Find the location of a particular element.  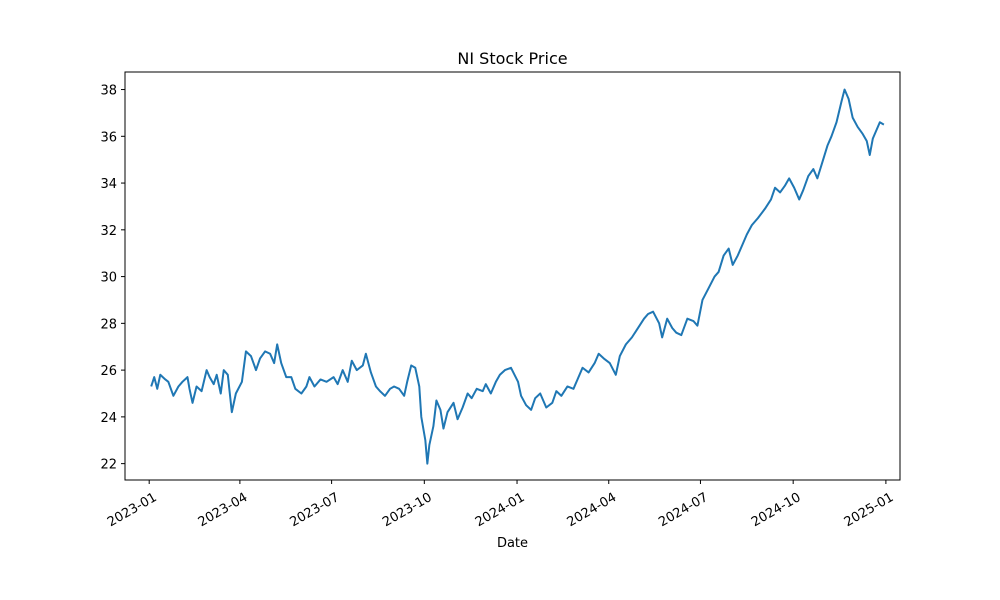

x-tick-label-2023-07: 2023-07 is located at coordinates (314, 510).